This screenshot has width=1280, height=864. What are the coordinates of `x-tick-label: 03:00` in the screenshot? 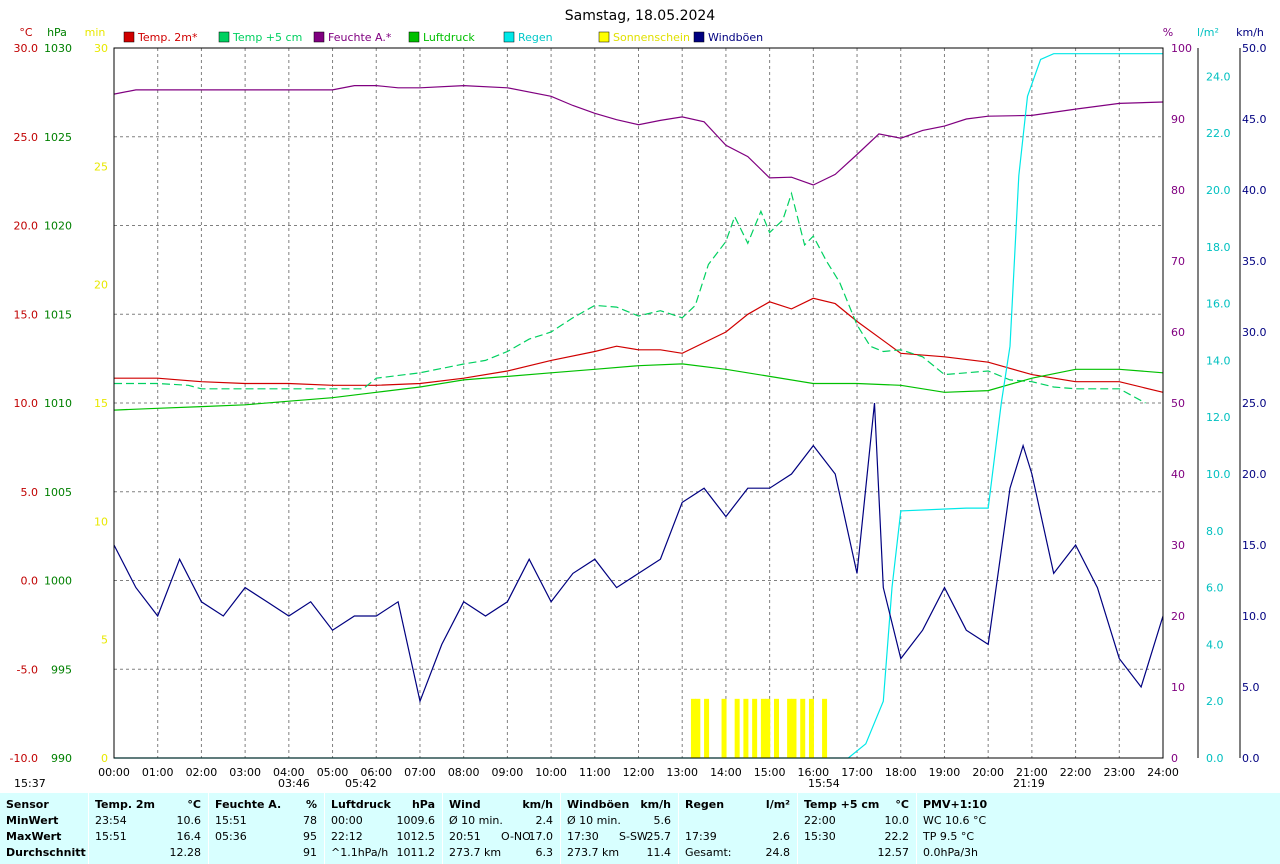 It's located at (245, 772).